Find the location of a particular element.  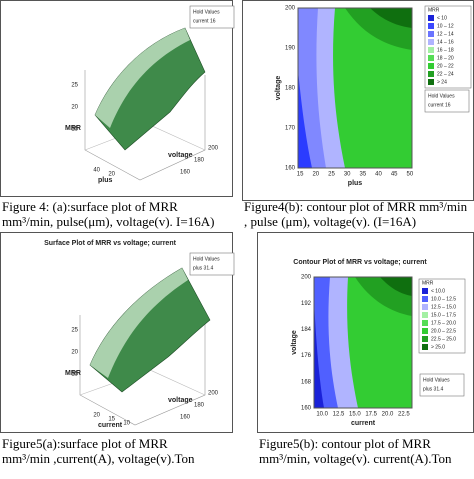

tick-label: 10.0 is located at coordinates (322, 415).